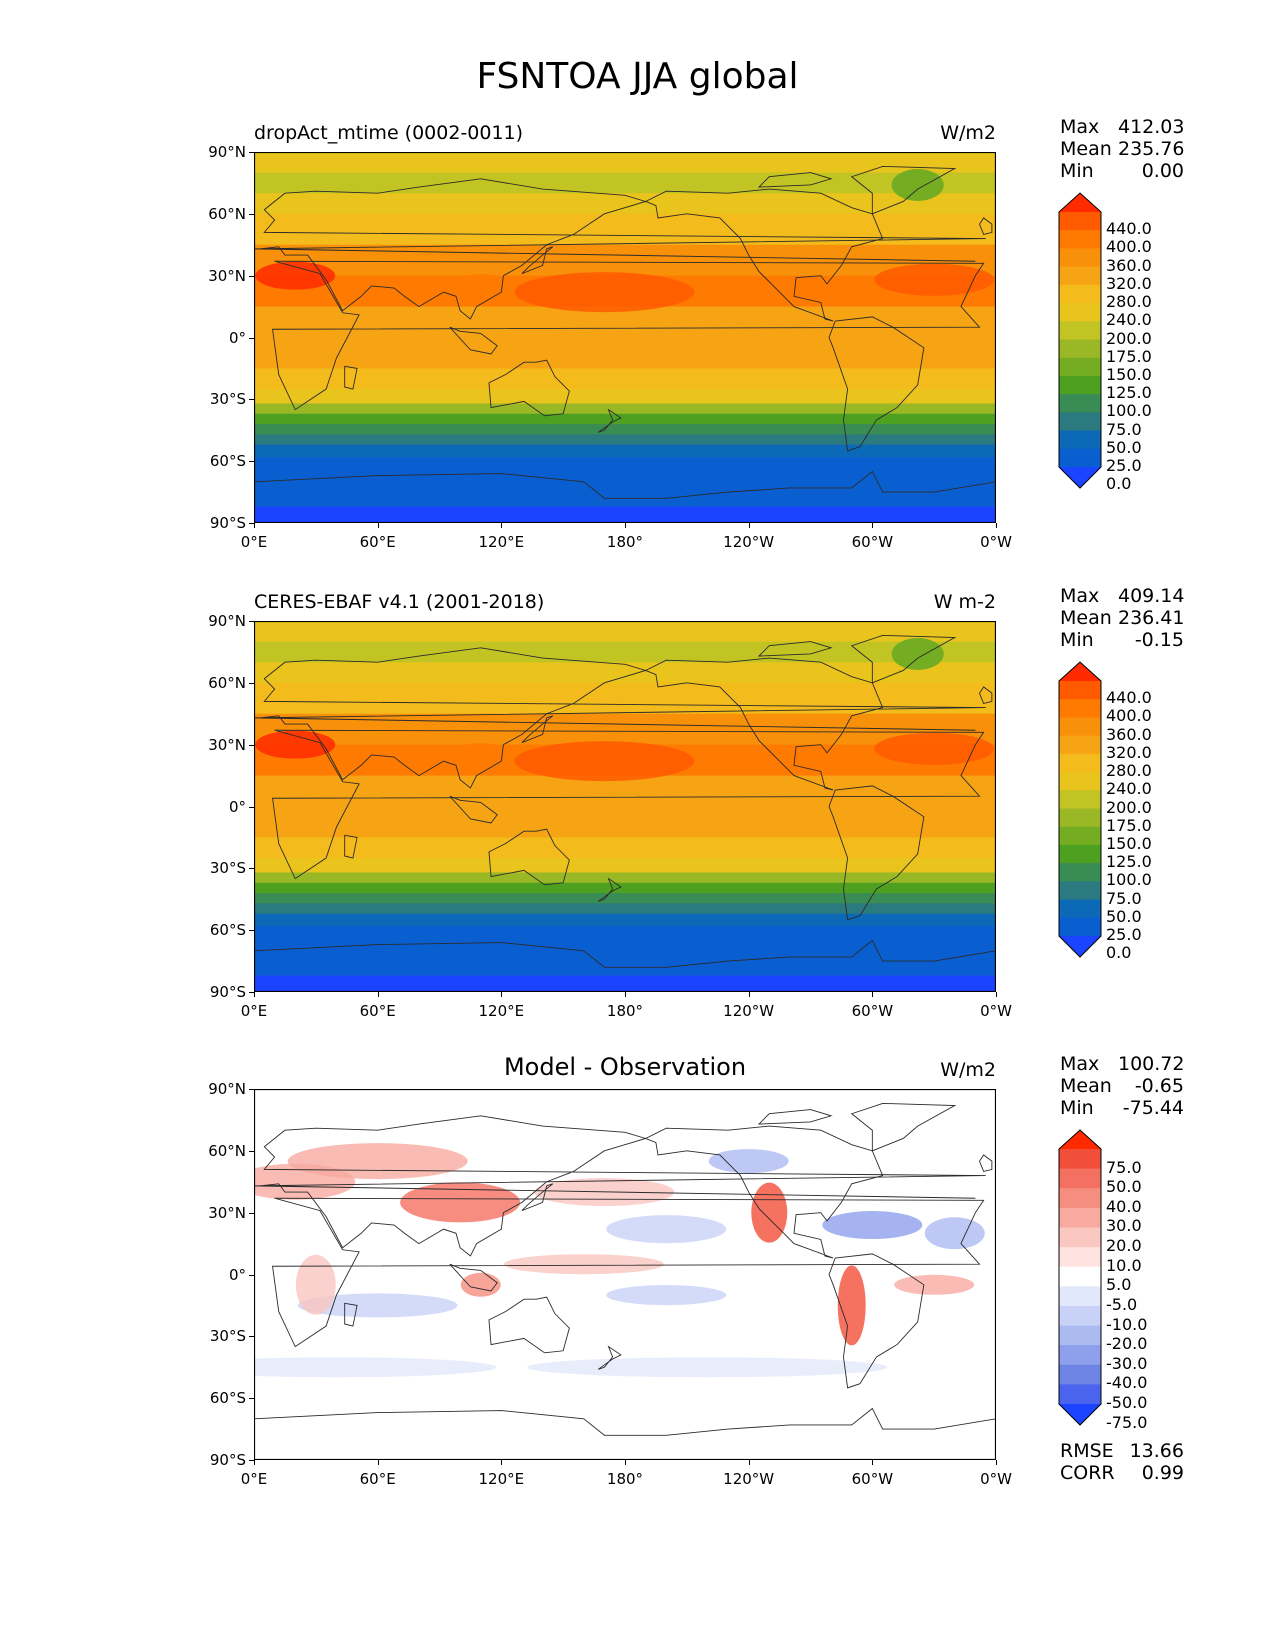 The width and height of the screenshot is (1275, 1650). Describe the element at coordinates (227, 744) in the screenshot. I see `lat-tick-label: 30°N` at that location.